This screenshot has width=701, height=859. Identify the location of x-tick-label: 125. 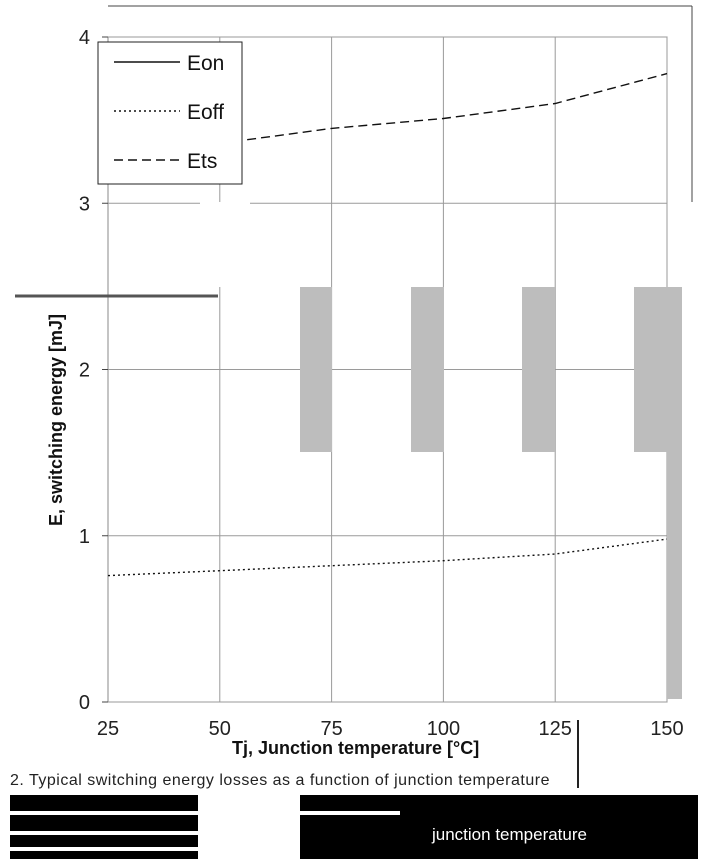
(555, 729).